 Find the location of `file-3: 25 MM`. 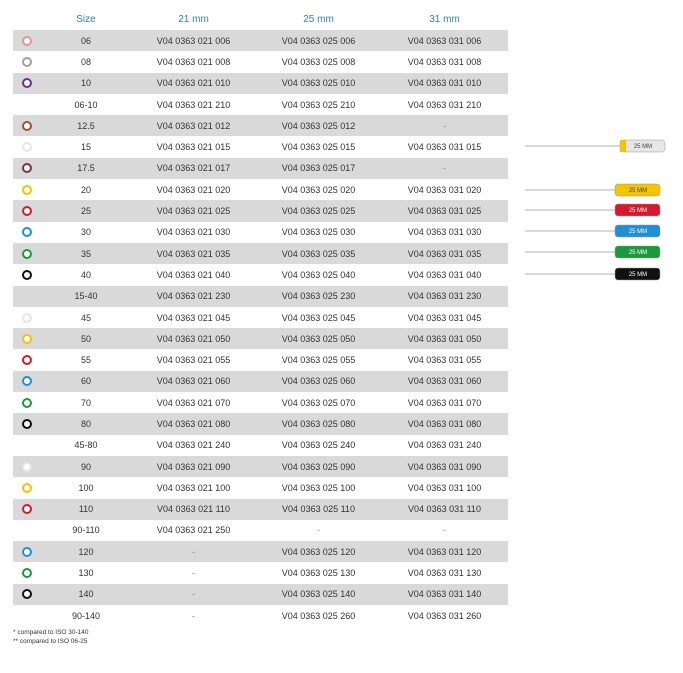

file-3: 25 MM is located at coordinates (593, 210).